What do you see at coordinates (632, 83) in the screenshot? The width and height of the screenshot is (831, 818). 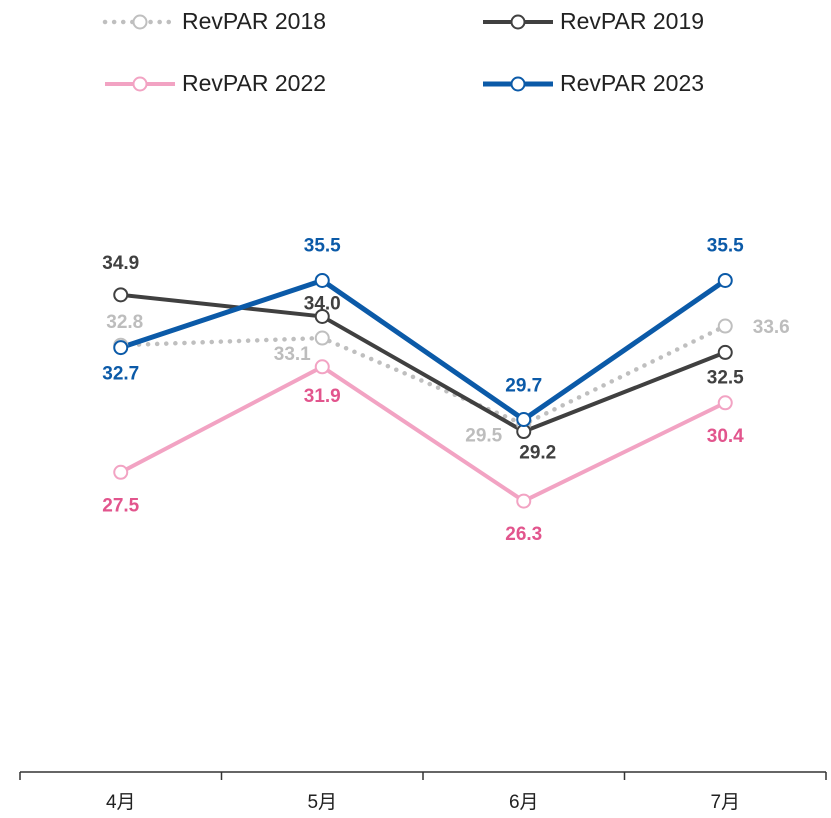 I see `legend-label: RevPAR 2023` at bounding box center [632, 83].